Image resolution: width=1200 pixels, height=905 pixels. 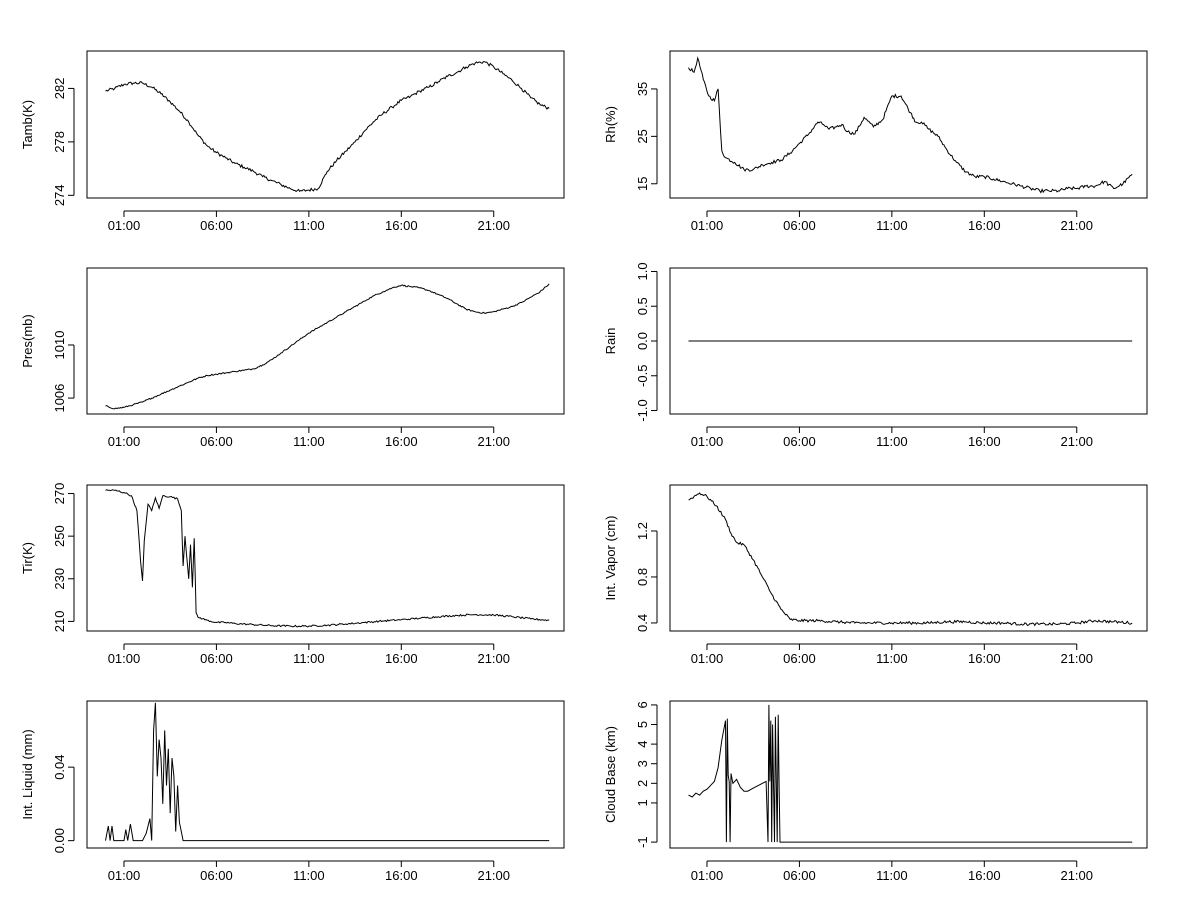 I want to click on y-tick-label: 0.04, so click(x=59, y=766).